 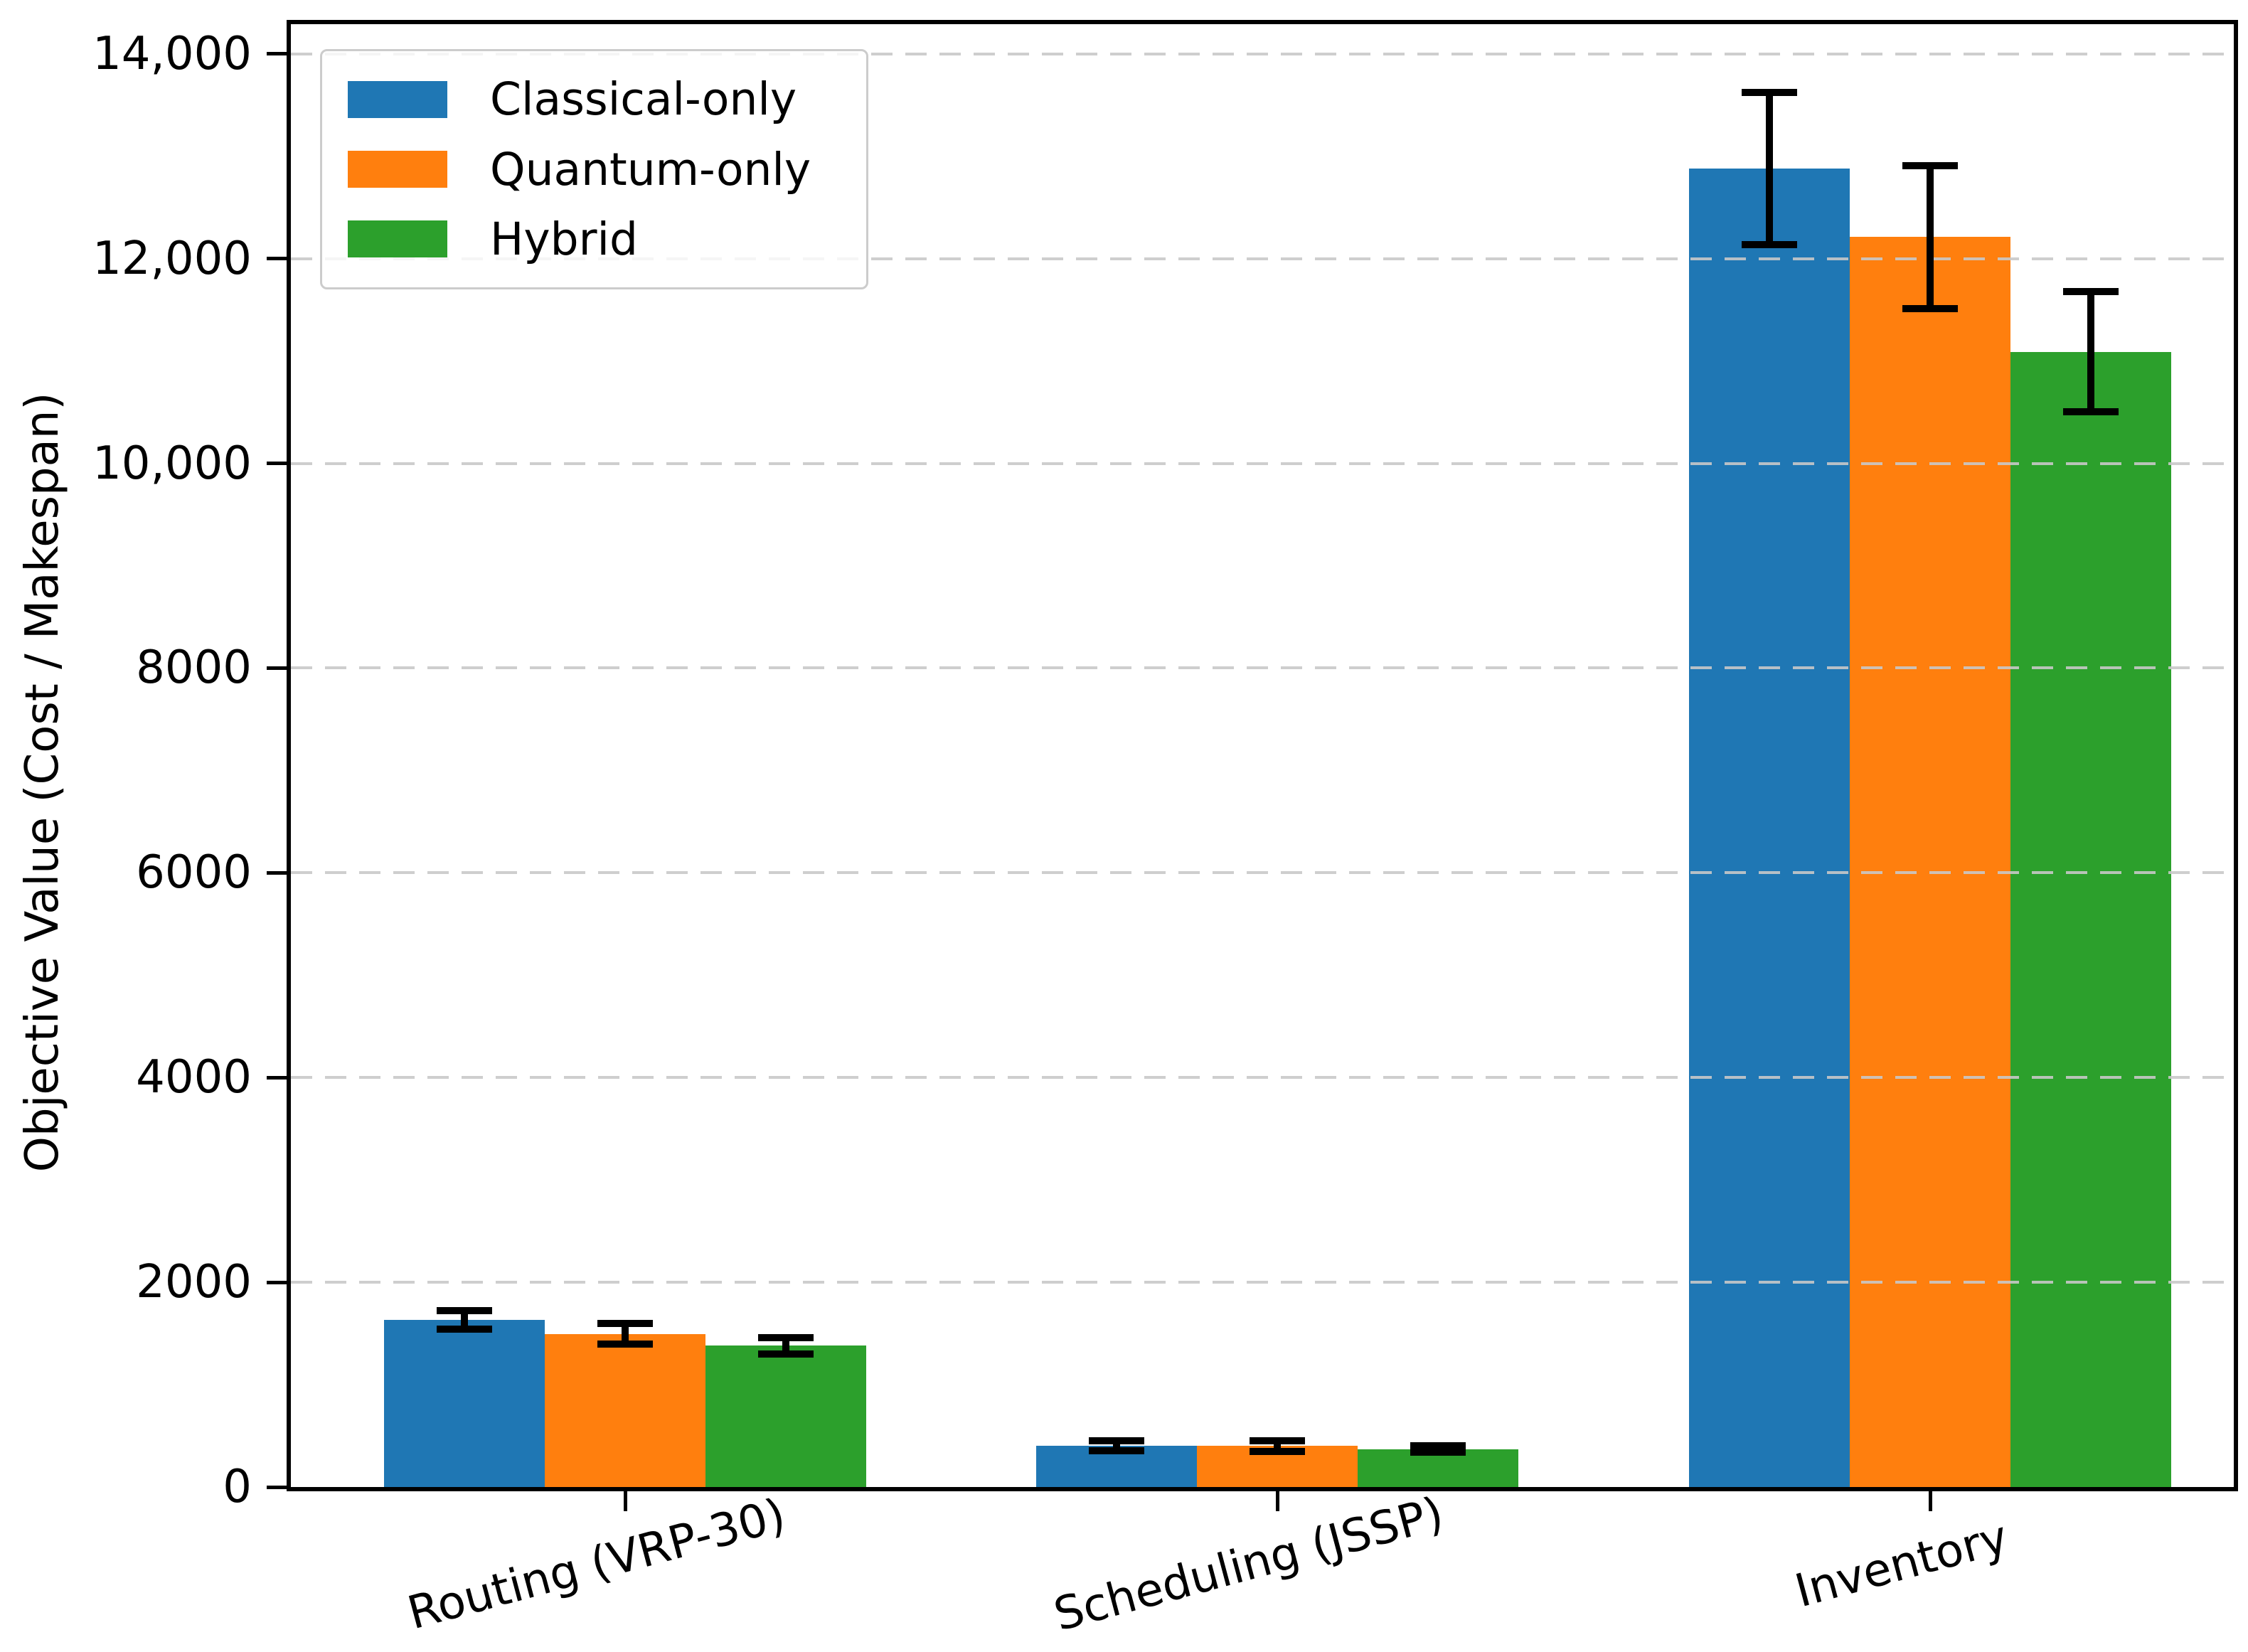 I want to click on legend-entry: Classical-only, so click(x=607, y=99).